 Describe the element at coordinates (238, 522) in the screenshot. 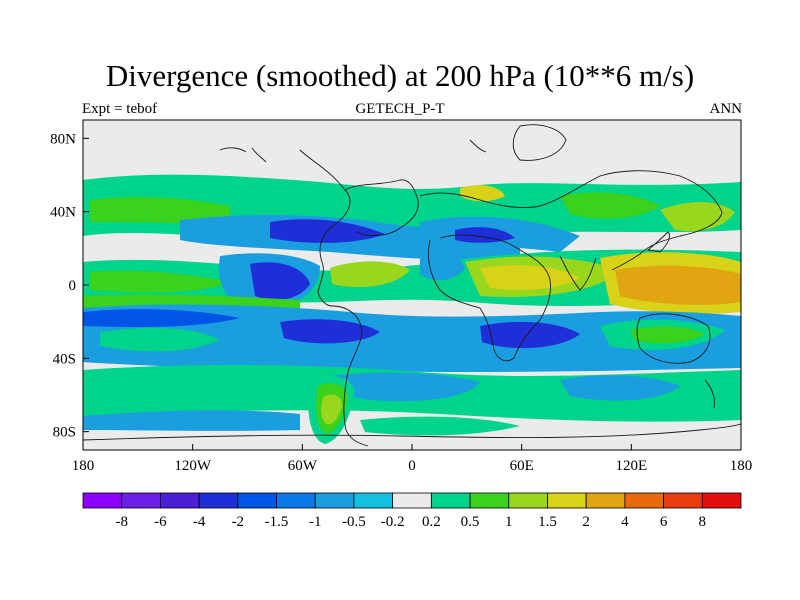

I see `colorbar-label: -2` at that location.